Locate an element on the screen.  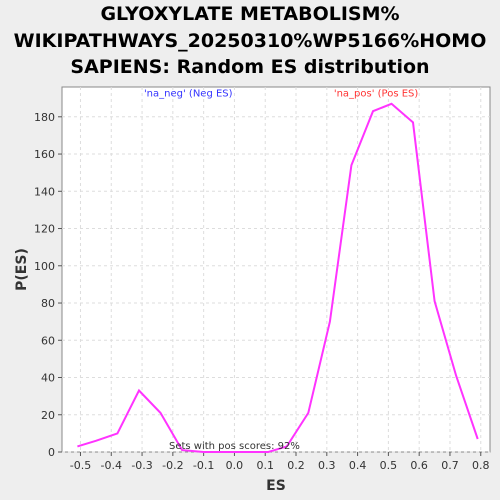
y-tick-label: 140 is located at coordinates (44, 191).